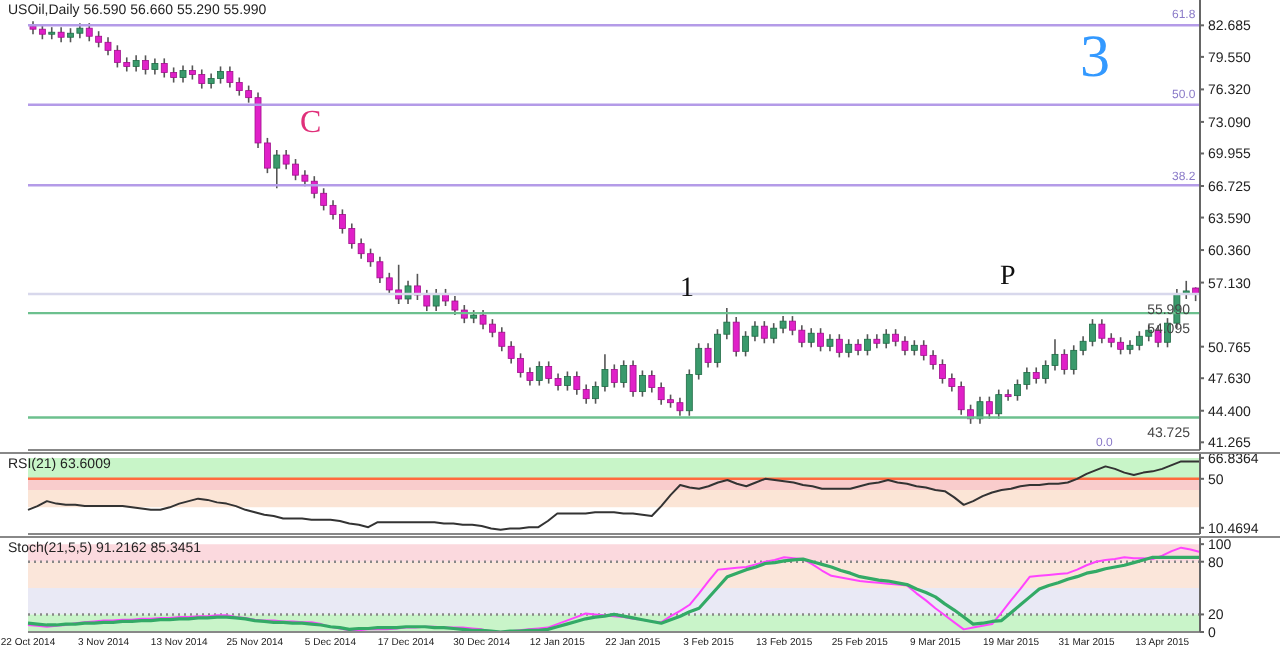 This screenshot has width=1280, height=662. I want to click on annotation: C, so click(311, 123).